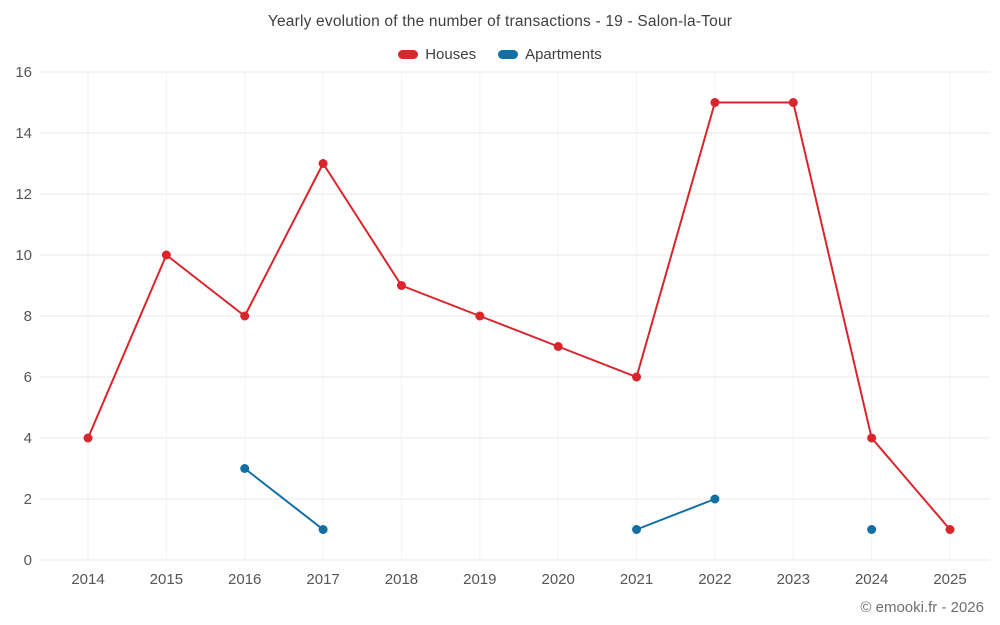  I want to click on data-point-houses-2022, so click(715, 102).